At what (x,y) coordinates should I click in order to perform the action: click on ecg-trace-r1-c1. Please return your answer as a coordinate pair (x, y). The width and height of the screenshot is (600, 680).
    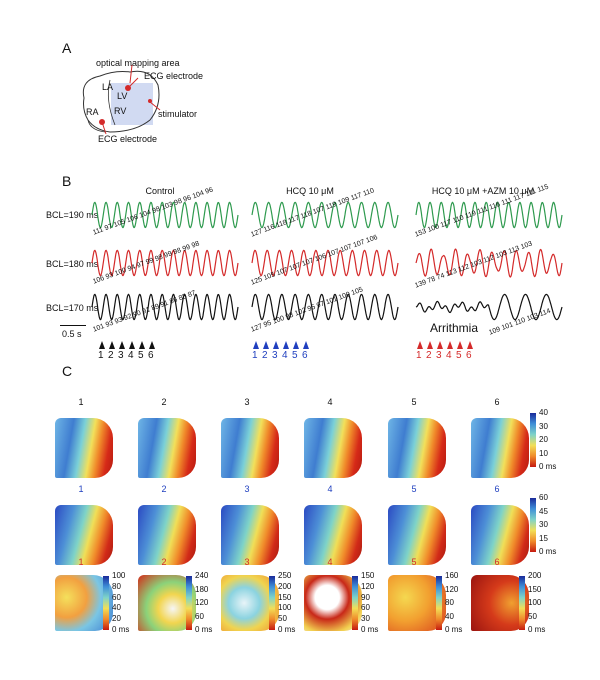
    Looking at the image, I should click on (325, 263).